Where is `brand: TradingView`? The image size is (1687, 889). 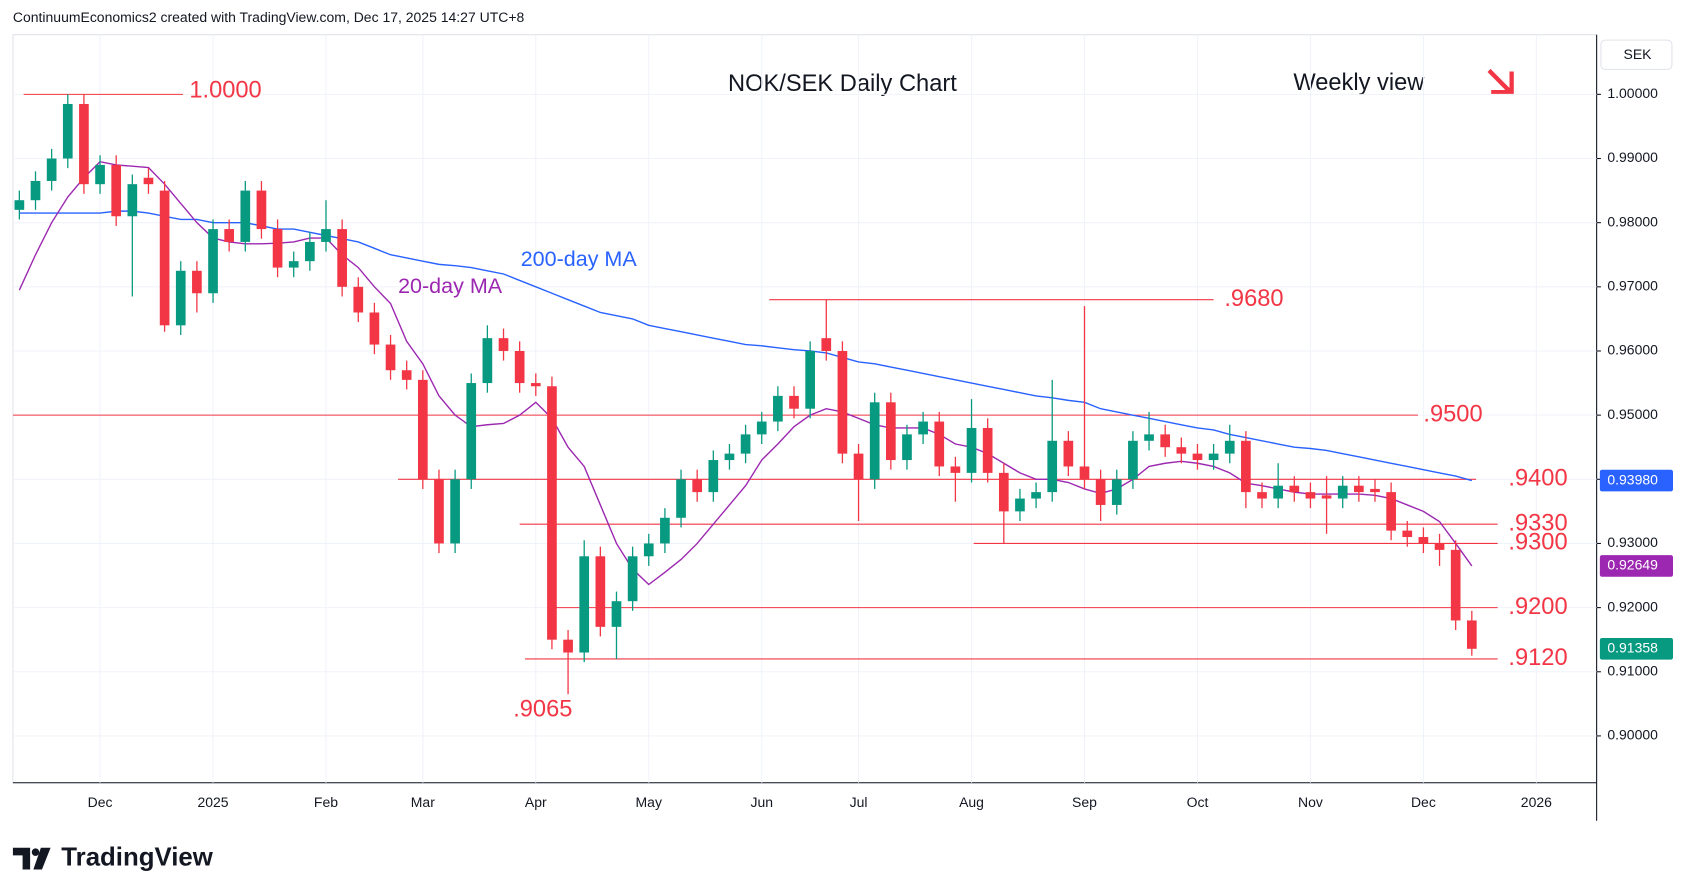
brand: TradingView is located at coordinates (137, 857).